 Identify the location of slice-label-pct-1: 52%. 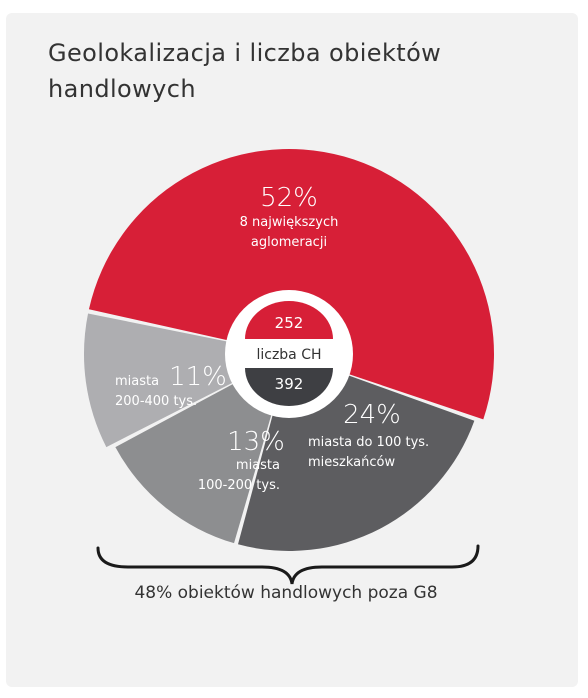
(289, 198).